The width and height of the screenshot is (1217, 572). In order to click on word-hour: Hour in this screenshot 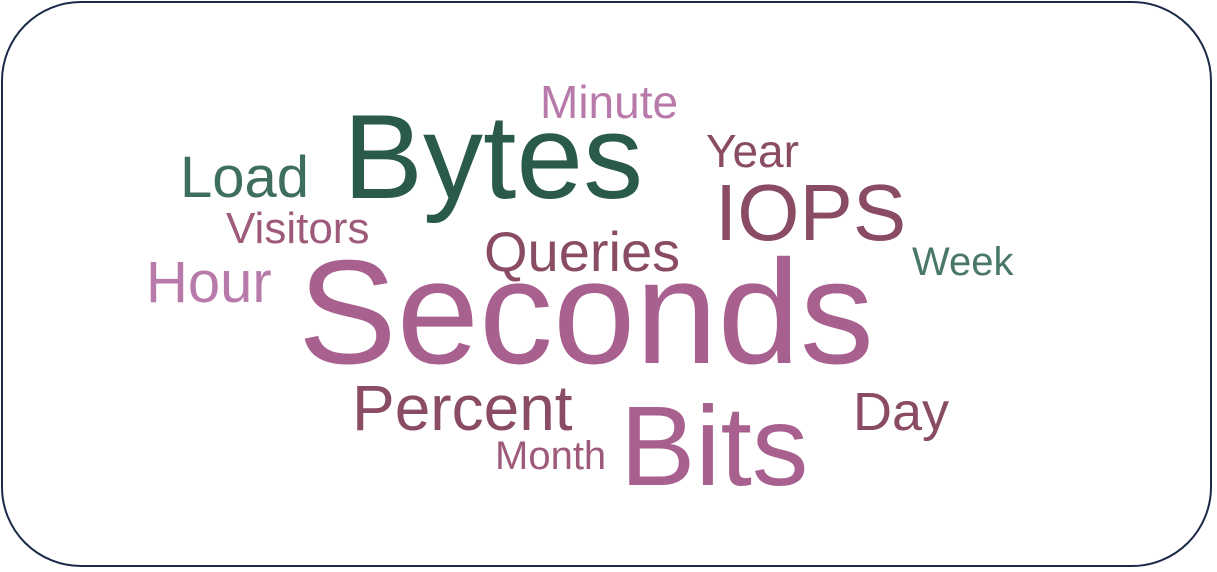, I will do `click(209, 282)`.